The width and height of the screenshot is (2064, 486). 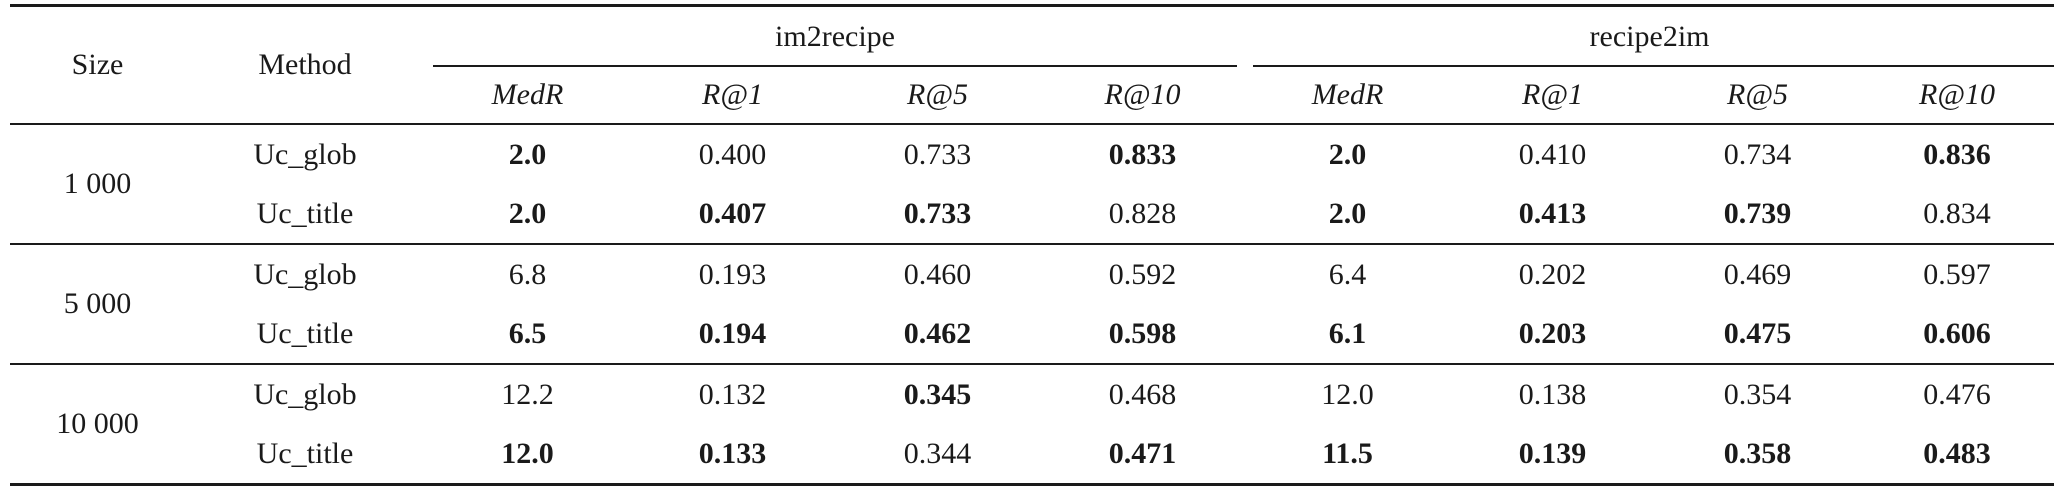 What do you see at coordinates (1650, 36) in the screenshot?
I see `header-group-recipe2im: recipe2im` at bounding box center [1650, 36].